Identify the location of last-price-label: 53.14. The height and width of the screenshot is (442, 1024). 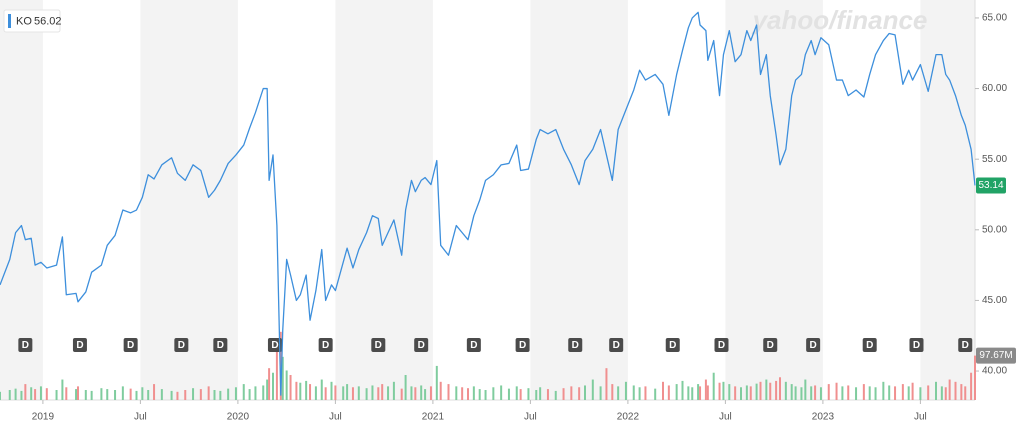
(990, 185).